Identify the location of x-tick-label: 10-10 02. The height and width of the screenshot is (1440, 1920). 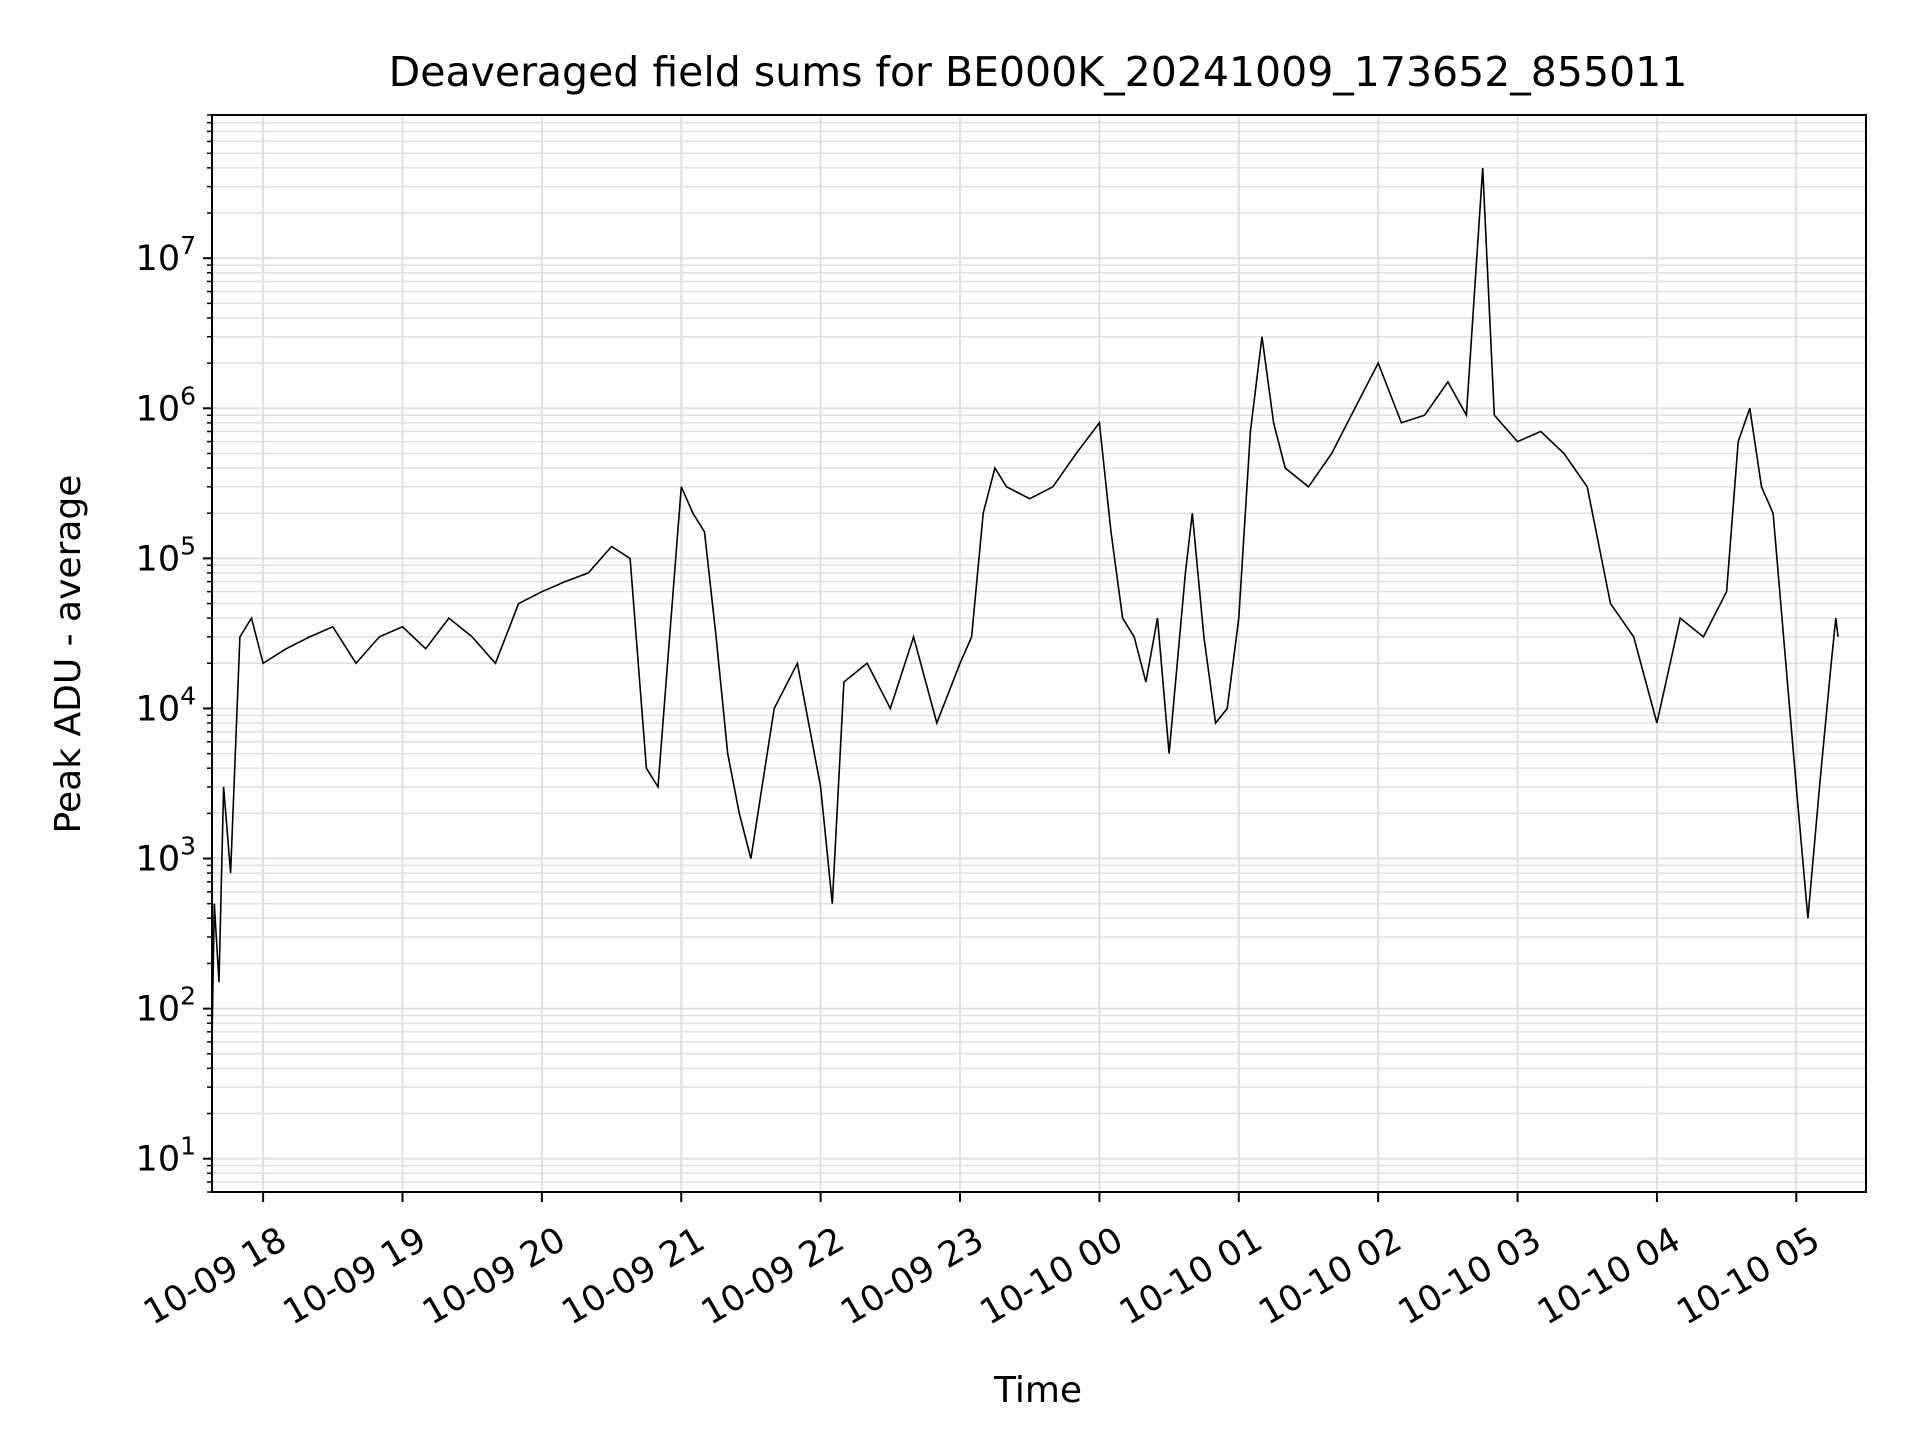
(1330, 1276).